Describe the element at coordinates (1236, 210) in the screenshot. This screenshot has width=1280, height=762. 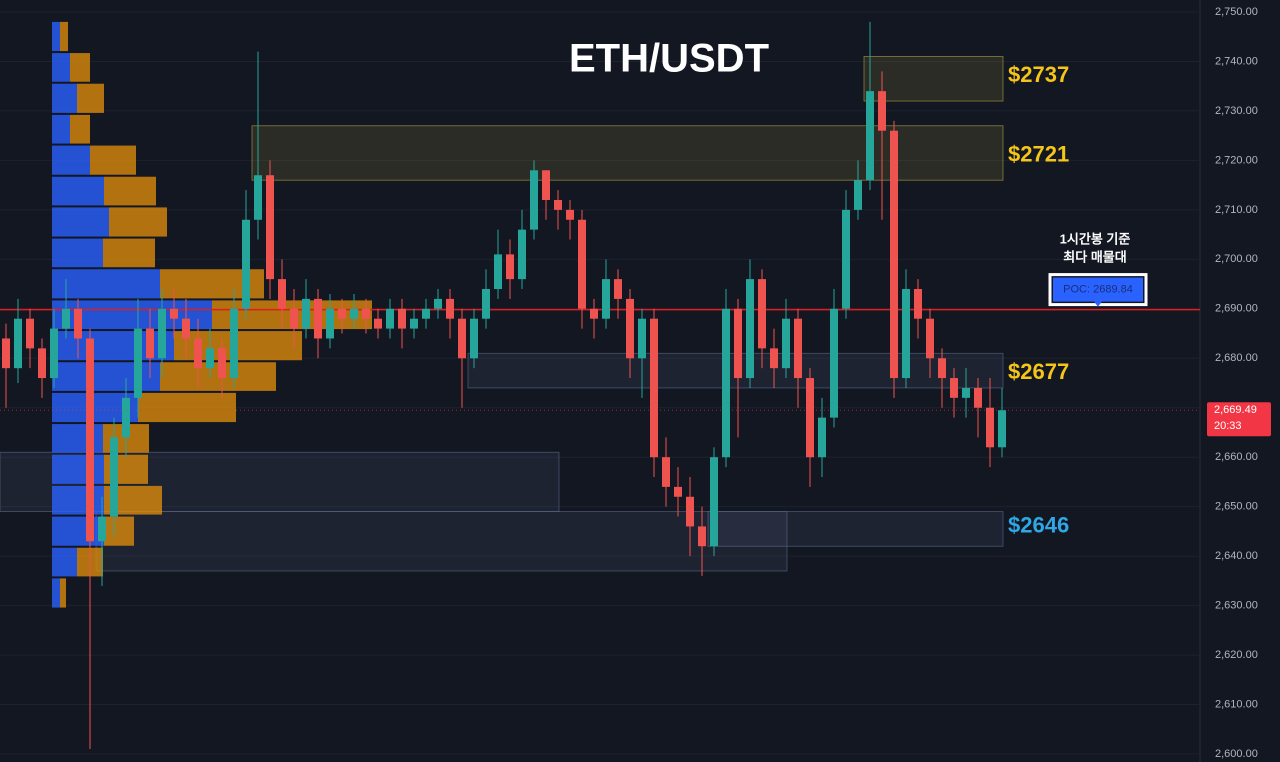
I see `y-tick-label: 2,710.00` at that location.